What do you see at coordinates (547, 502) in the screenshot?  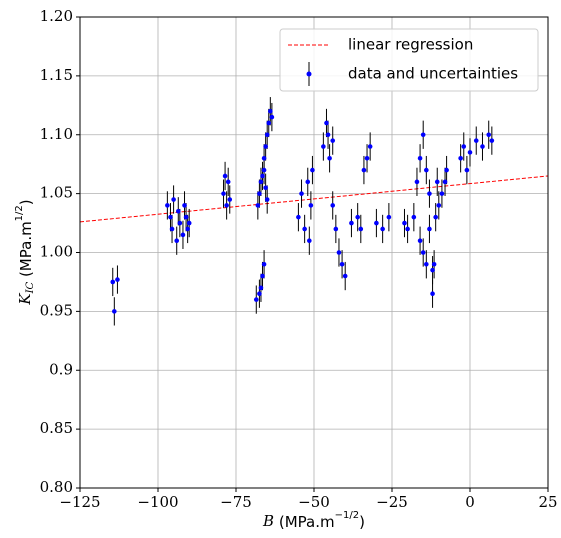 I see `x-tick-label: 25` at bounding box center [547, 502].